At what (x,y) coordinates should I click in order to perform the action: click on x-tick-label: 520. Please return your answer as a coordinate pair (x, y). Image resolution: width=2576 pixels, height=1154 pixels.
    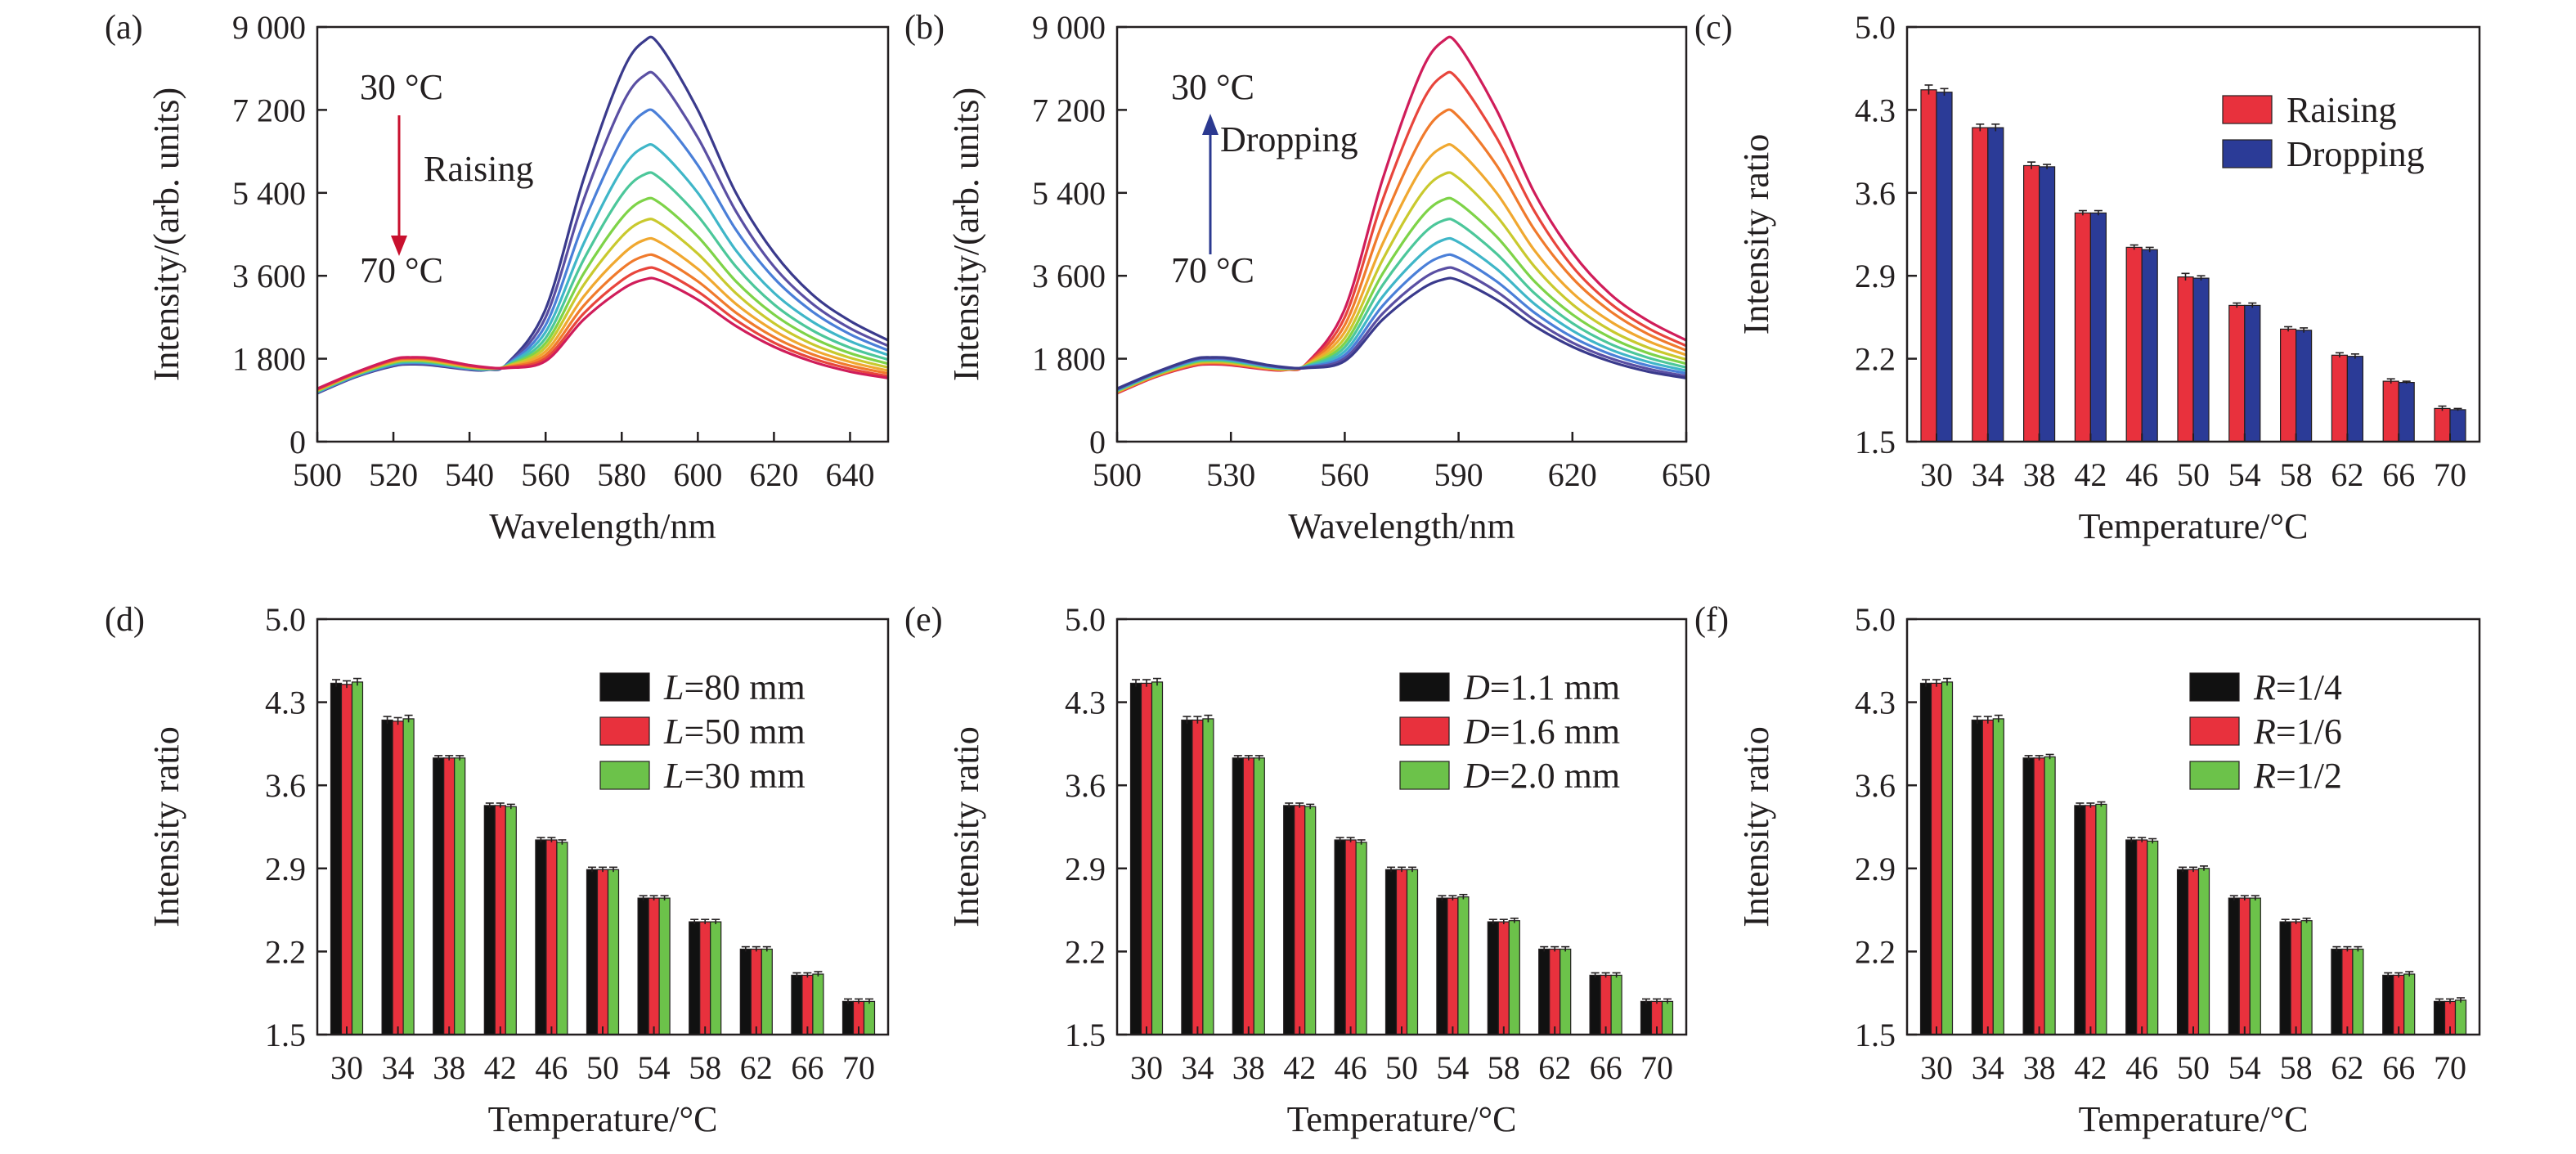
    Looking at the image, I should click on (394, 474).